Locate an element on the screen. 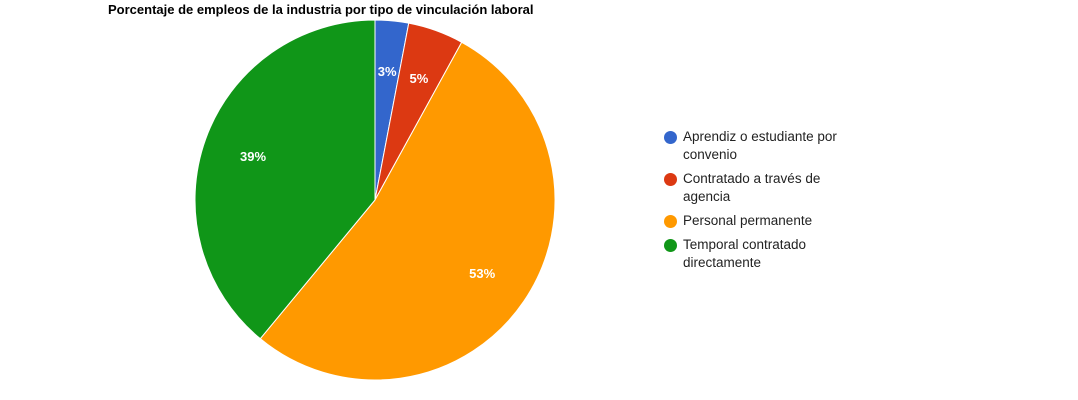 The height and width of the screenshot is (400, 1078). legend-swatch-agencia is located at coordinates (670, 179).